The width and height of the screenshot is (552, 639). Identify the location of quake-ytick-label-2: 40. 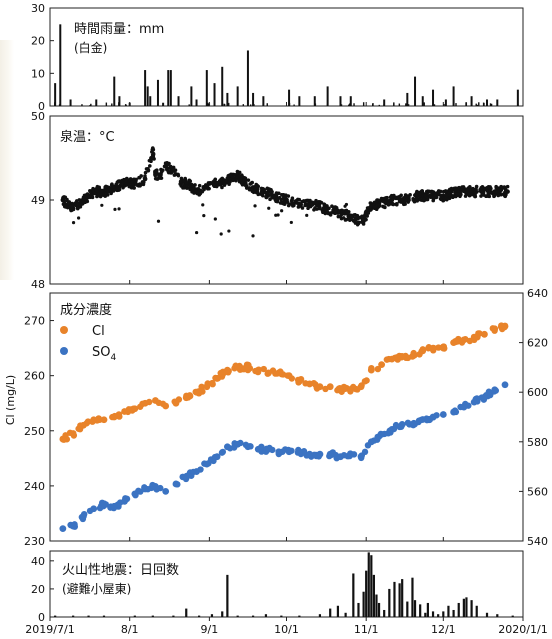
(38, 561).